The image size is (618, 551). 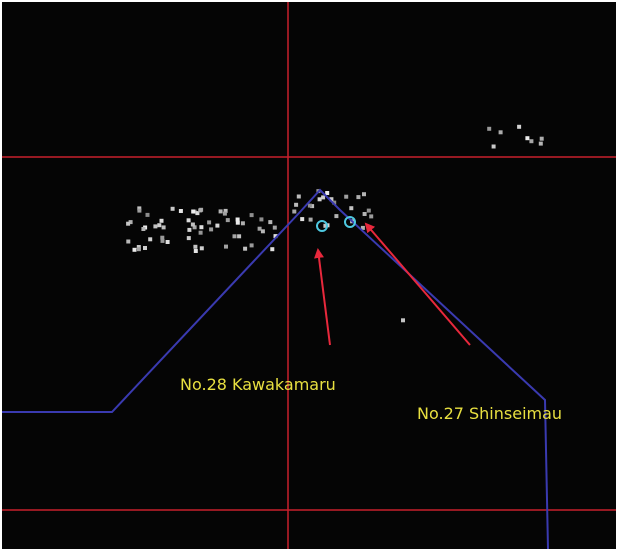 I want to click on annotation-label: No.27 Shinseimau, so click(x=489, y=413).